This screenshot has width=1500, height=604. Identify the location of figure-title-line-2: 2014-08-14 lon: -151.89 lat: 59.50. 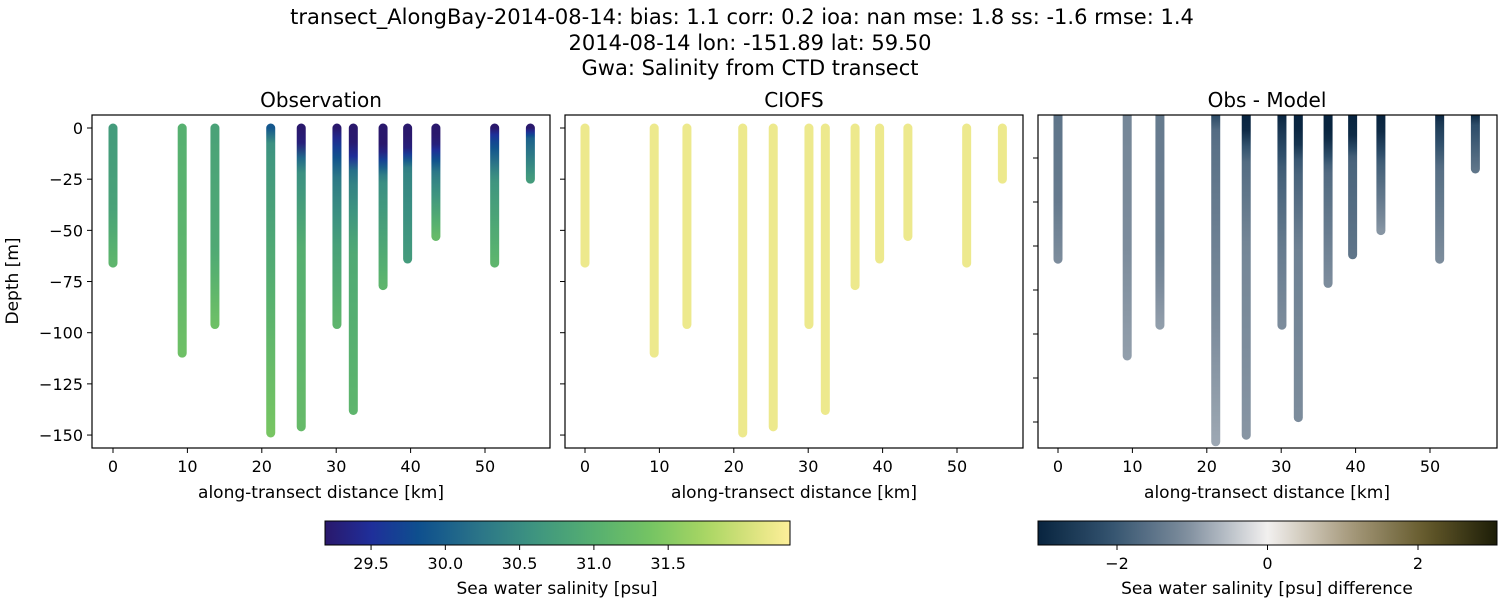
(750, 43).